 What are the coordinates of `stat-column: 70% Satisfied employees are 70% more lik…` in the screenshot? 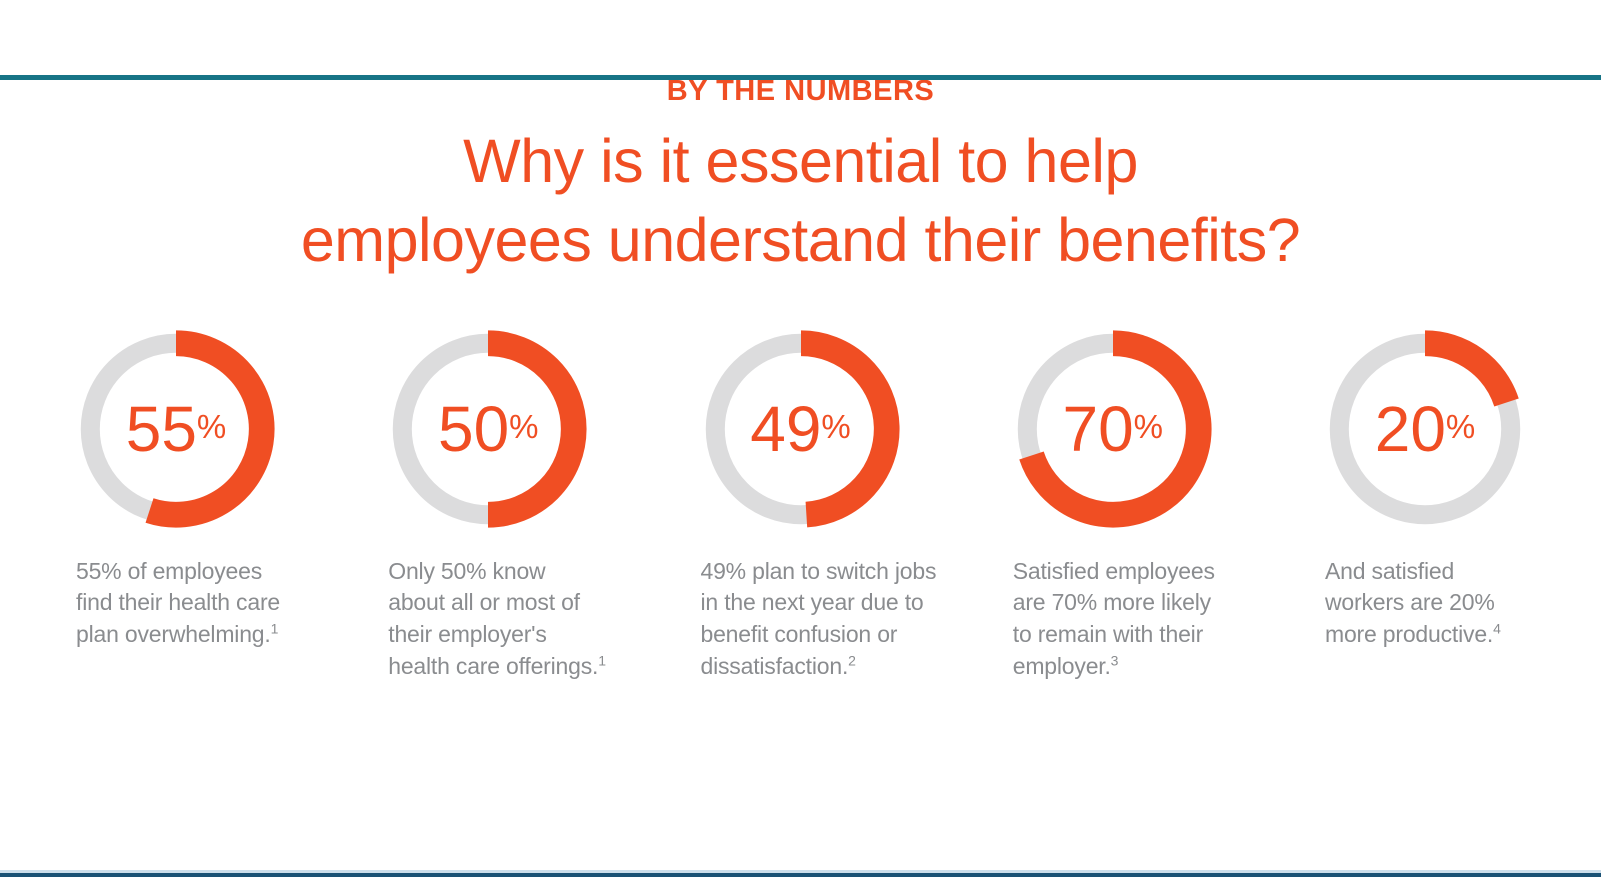 It's located at (1113, 506).